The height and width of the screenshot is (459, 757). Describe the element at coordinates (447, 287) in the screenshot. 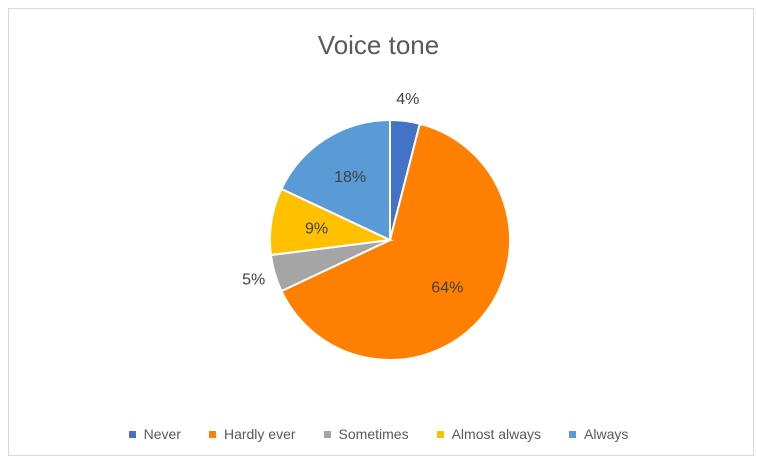

I see `data-label-hardly-ever: 64%` at that location.